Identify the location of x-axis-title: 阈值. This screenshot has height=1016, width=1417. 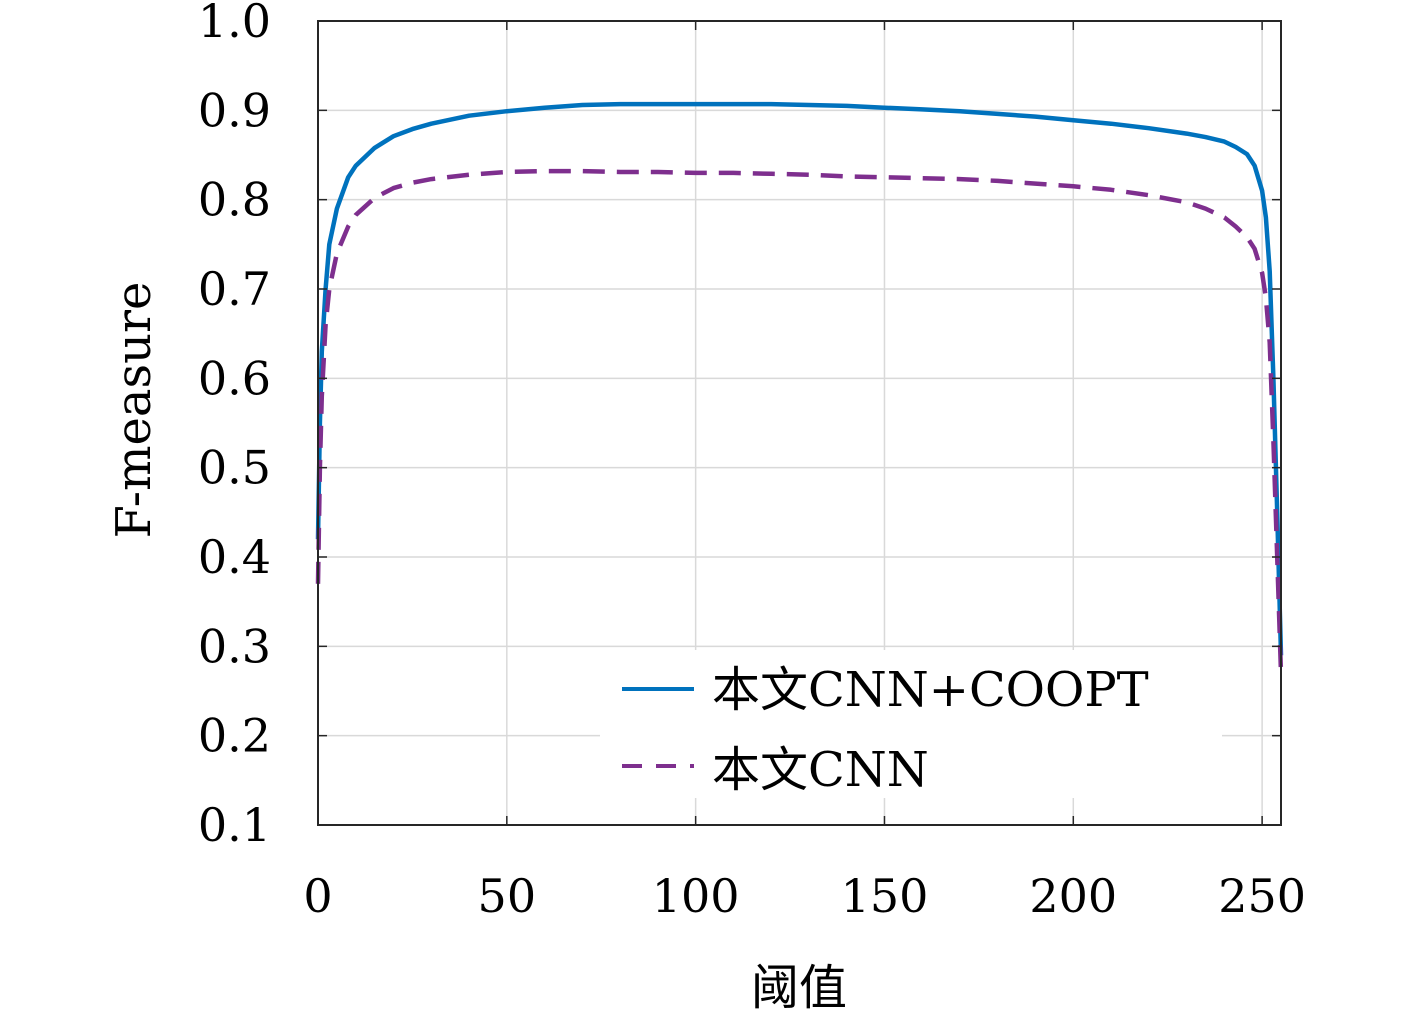
(799, 988).